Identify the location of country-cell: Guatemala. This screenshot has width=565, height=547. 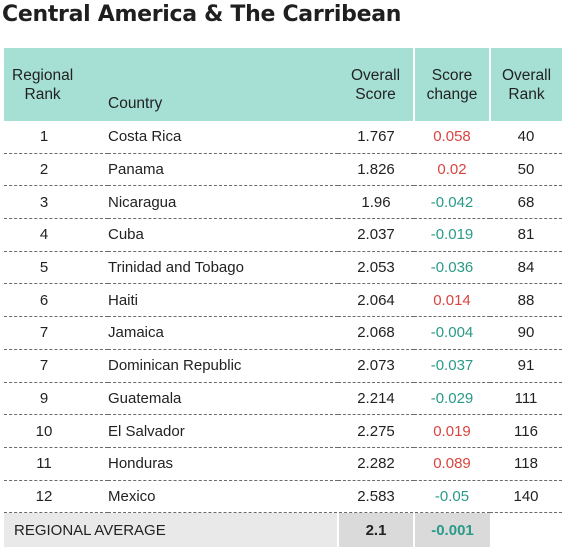
(223, 399).